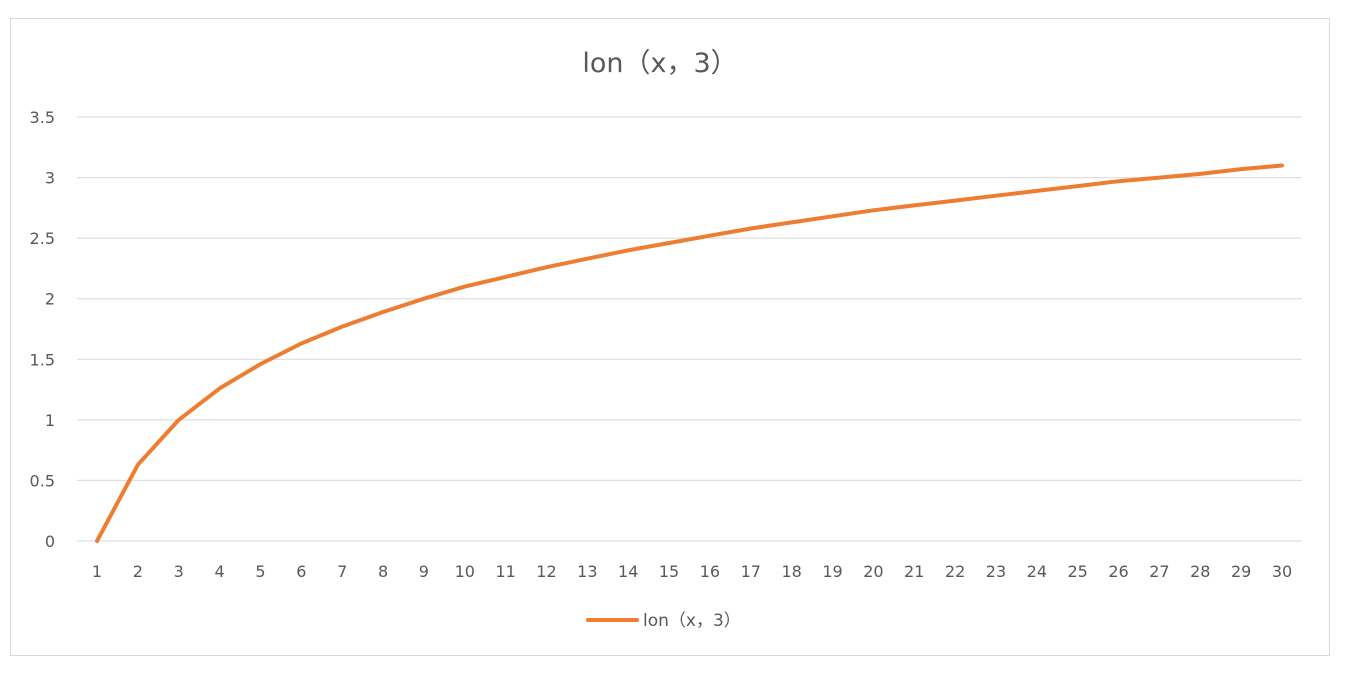 This screenshot has width=1366, height=682. I want to click on y-tick-label: 3, so click(50, 178).